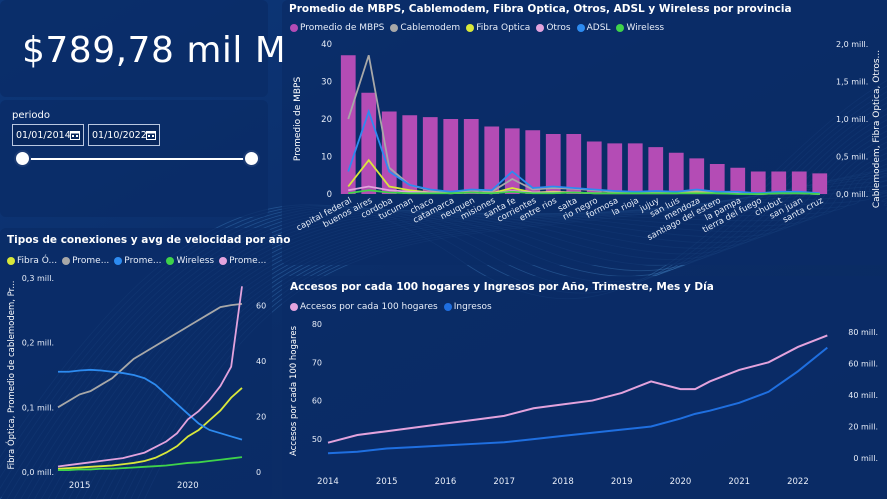 The height and width of the screenshot is (499, 887). What do you see at coordinates (863, 426) in the screenshot?
I see `y2-tick-label: 20 mill.` at bounding box center [863, 426].